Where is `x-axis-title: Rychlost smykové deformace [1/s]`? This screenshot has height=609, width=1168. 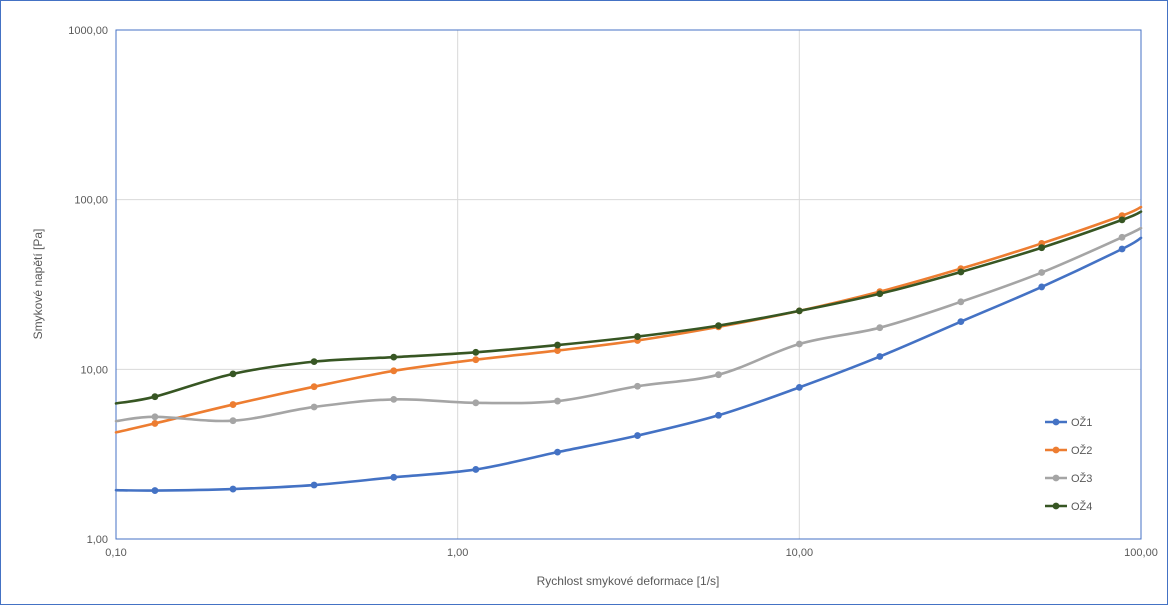
x-axis-title: Rychlost smykové deformace [1/s] is located at coordinates (628, 581).